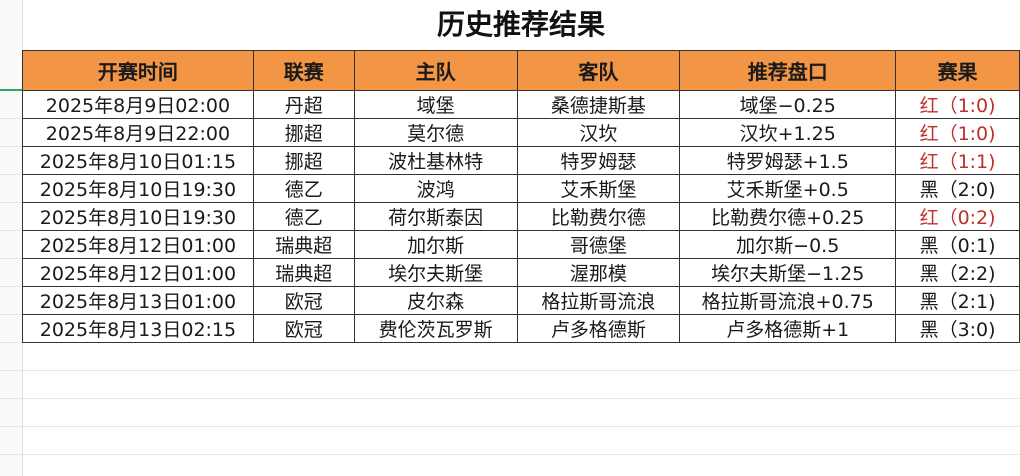  What do you see at coordinates (435, 70) in the screenshot?
I see `column-header-home: 主队` at bounding box center [435, 70].